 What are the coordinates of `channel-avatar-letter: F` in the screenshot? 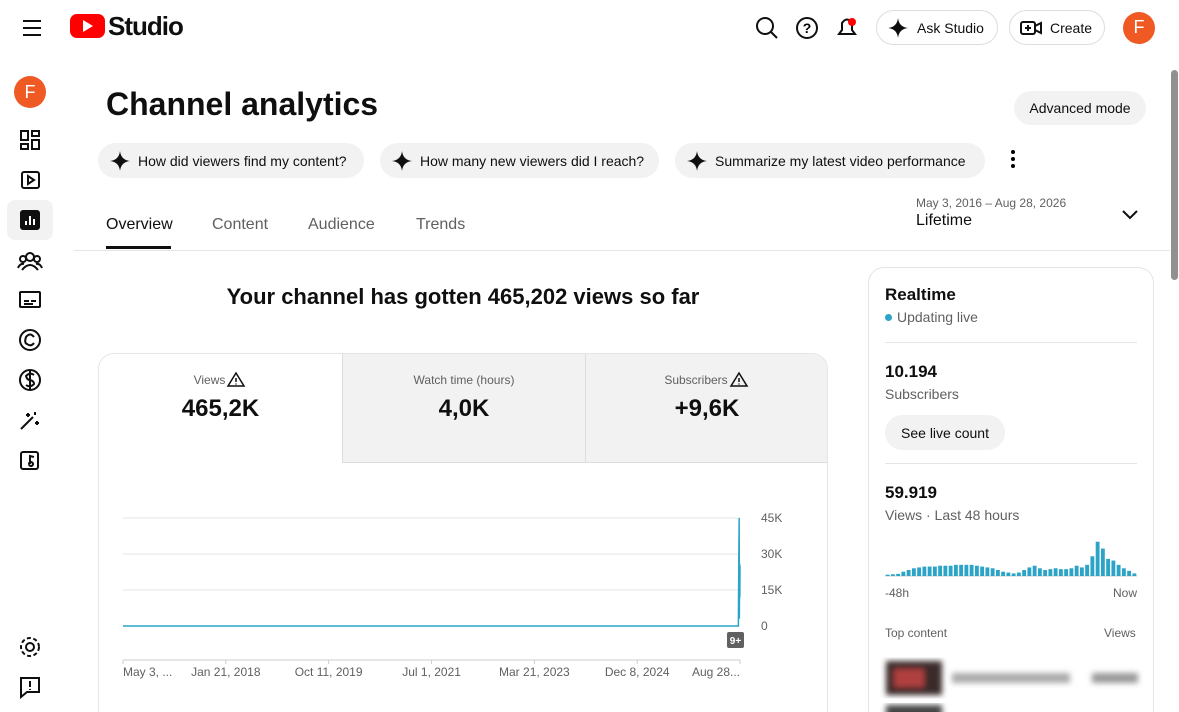 It's located at (30, 92).